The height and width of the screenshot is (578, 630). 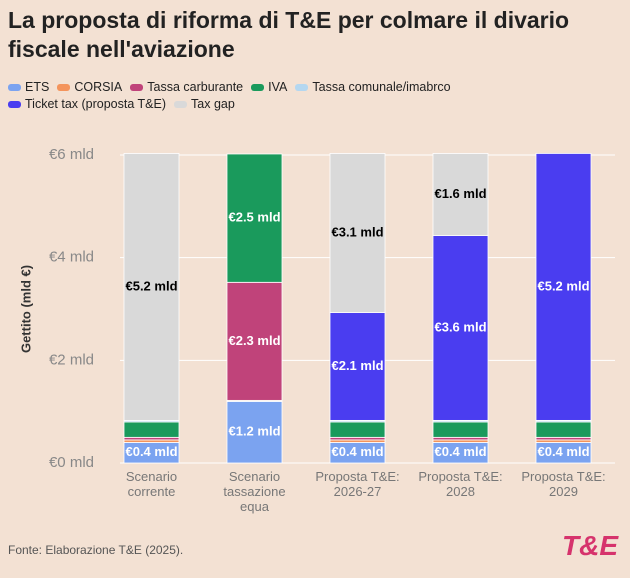 I want to click on data-label: €1.6 mld, so click(x=460, y=193).